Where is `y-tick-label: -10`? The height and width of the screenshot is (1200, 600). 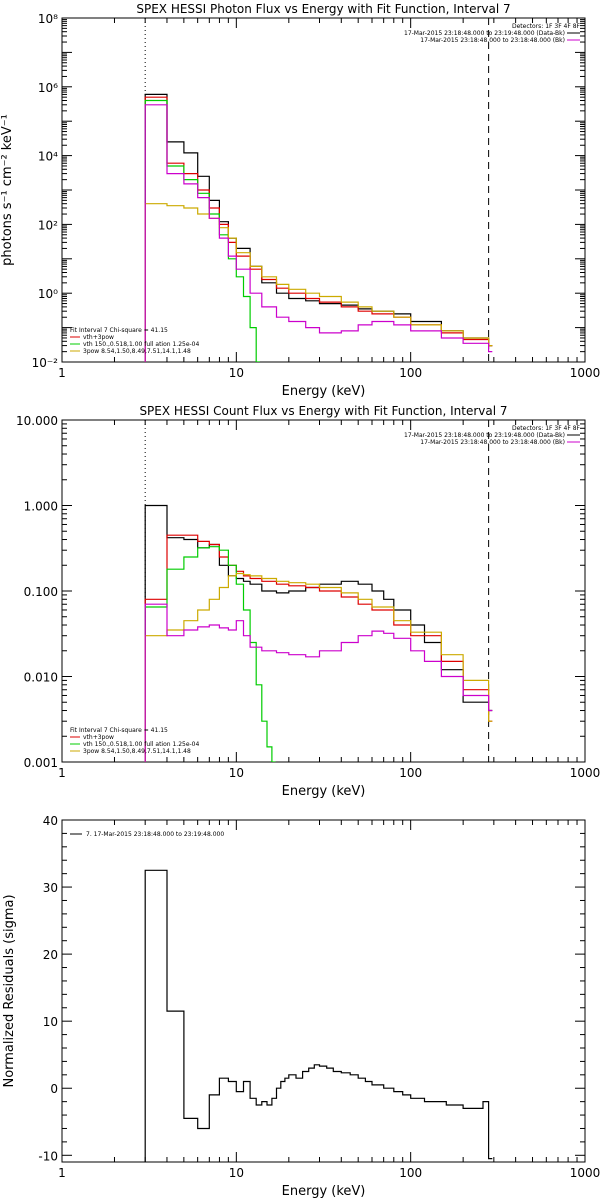 y-tick-label: -10 is located at coordinates (48, 1156).